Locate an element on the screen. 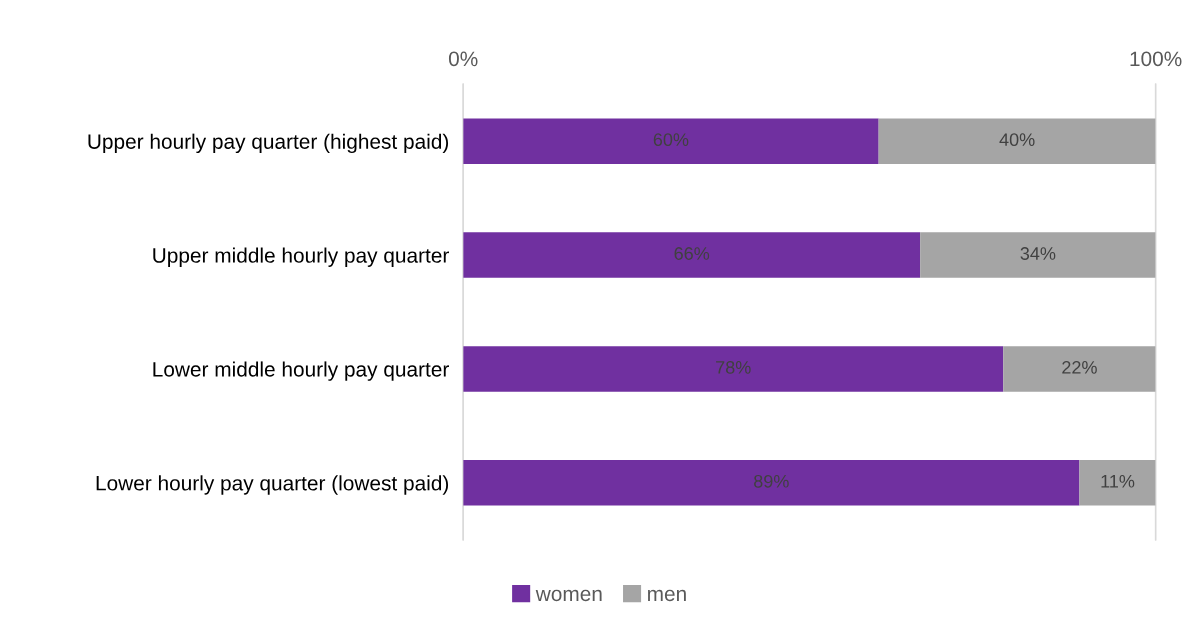 This screenshot has width=1200, height=624. data-label: 60% is located at coordinates (671, 140).